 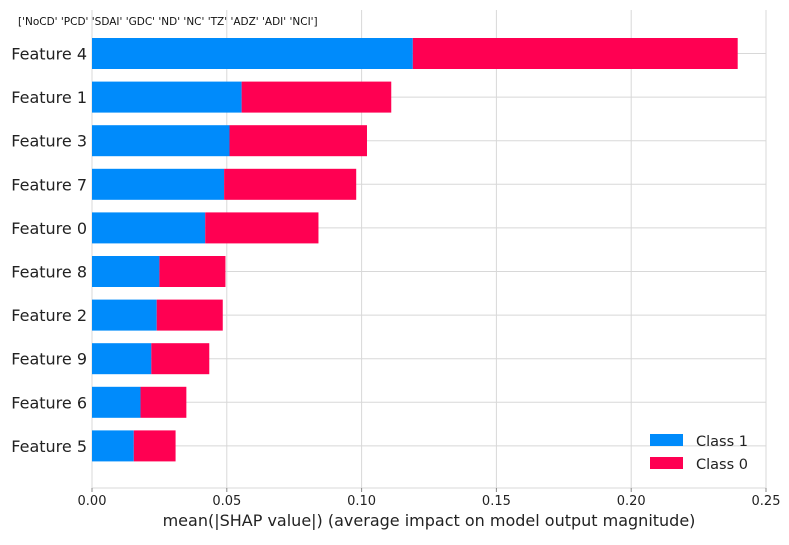 I want to click on y-tick-label: Feature 0, so click(x=49, y=228).